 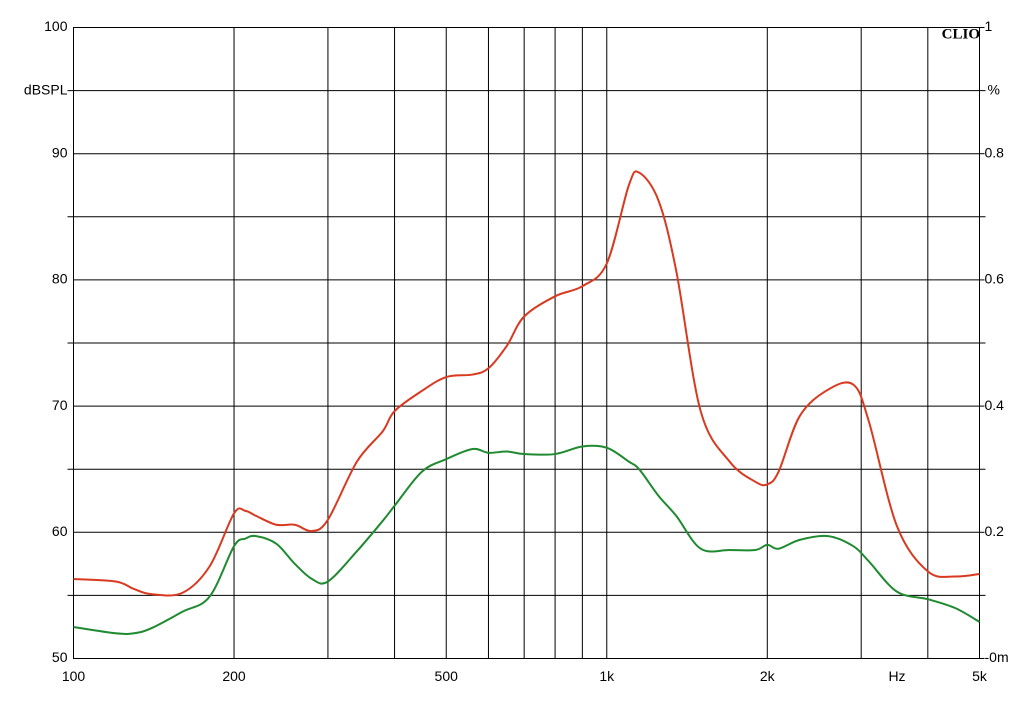 I want to click on y-tick-label: 80, so click(x=60, y=279).